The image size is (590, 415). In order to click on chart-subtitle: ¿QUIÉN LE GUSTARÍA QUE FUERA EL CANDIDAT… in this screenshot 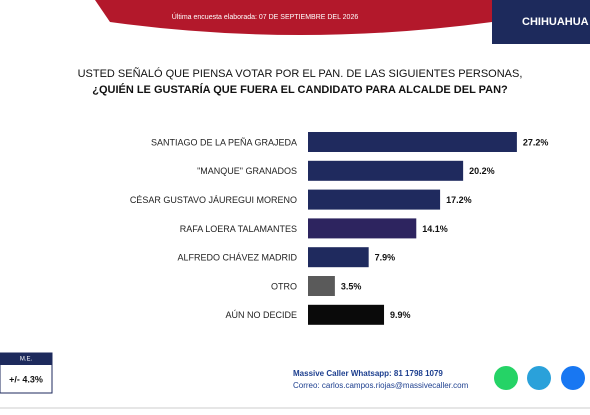, I will do `click(300, 89)`.